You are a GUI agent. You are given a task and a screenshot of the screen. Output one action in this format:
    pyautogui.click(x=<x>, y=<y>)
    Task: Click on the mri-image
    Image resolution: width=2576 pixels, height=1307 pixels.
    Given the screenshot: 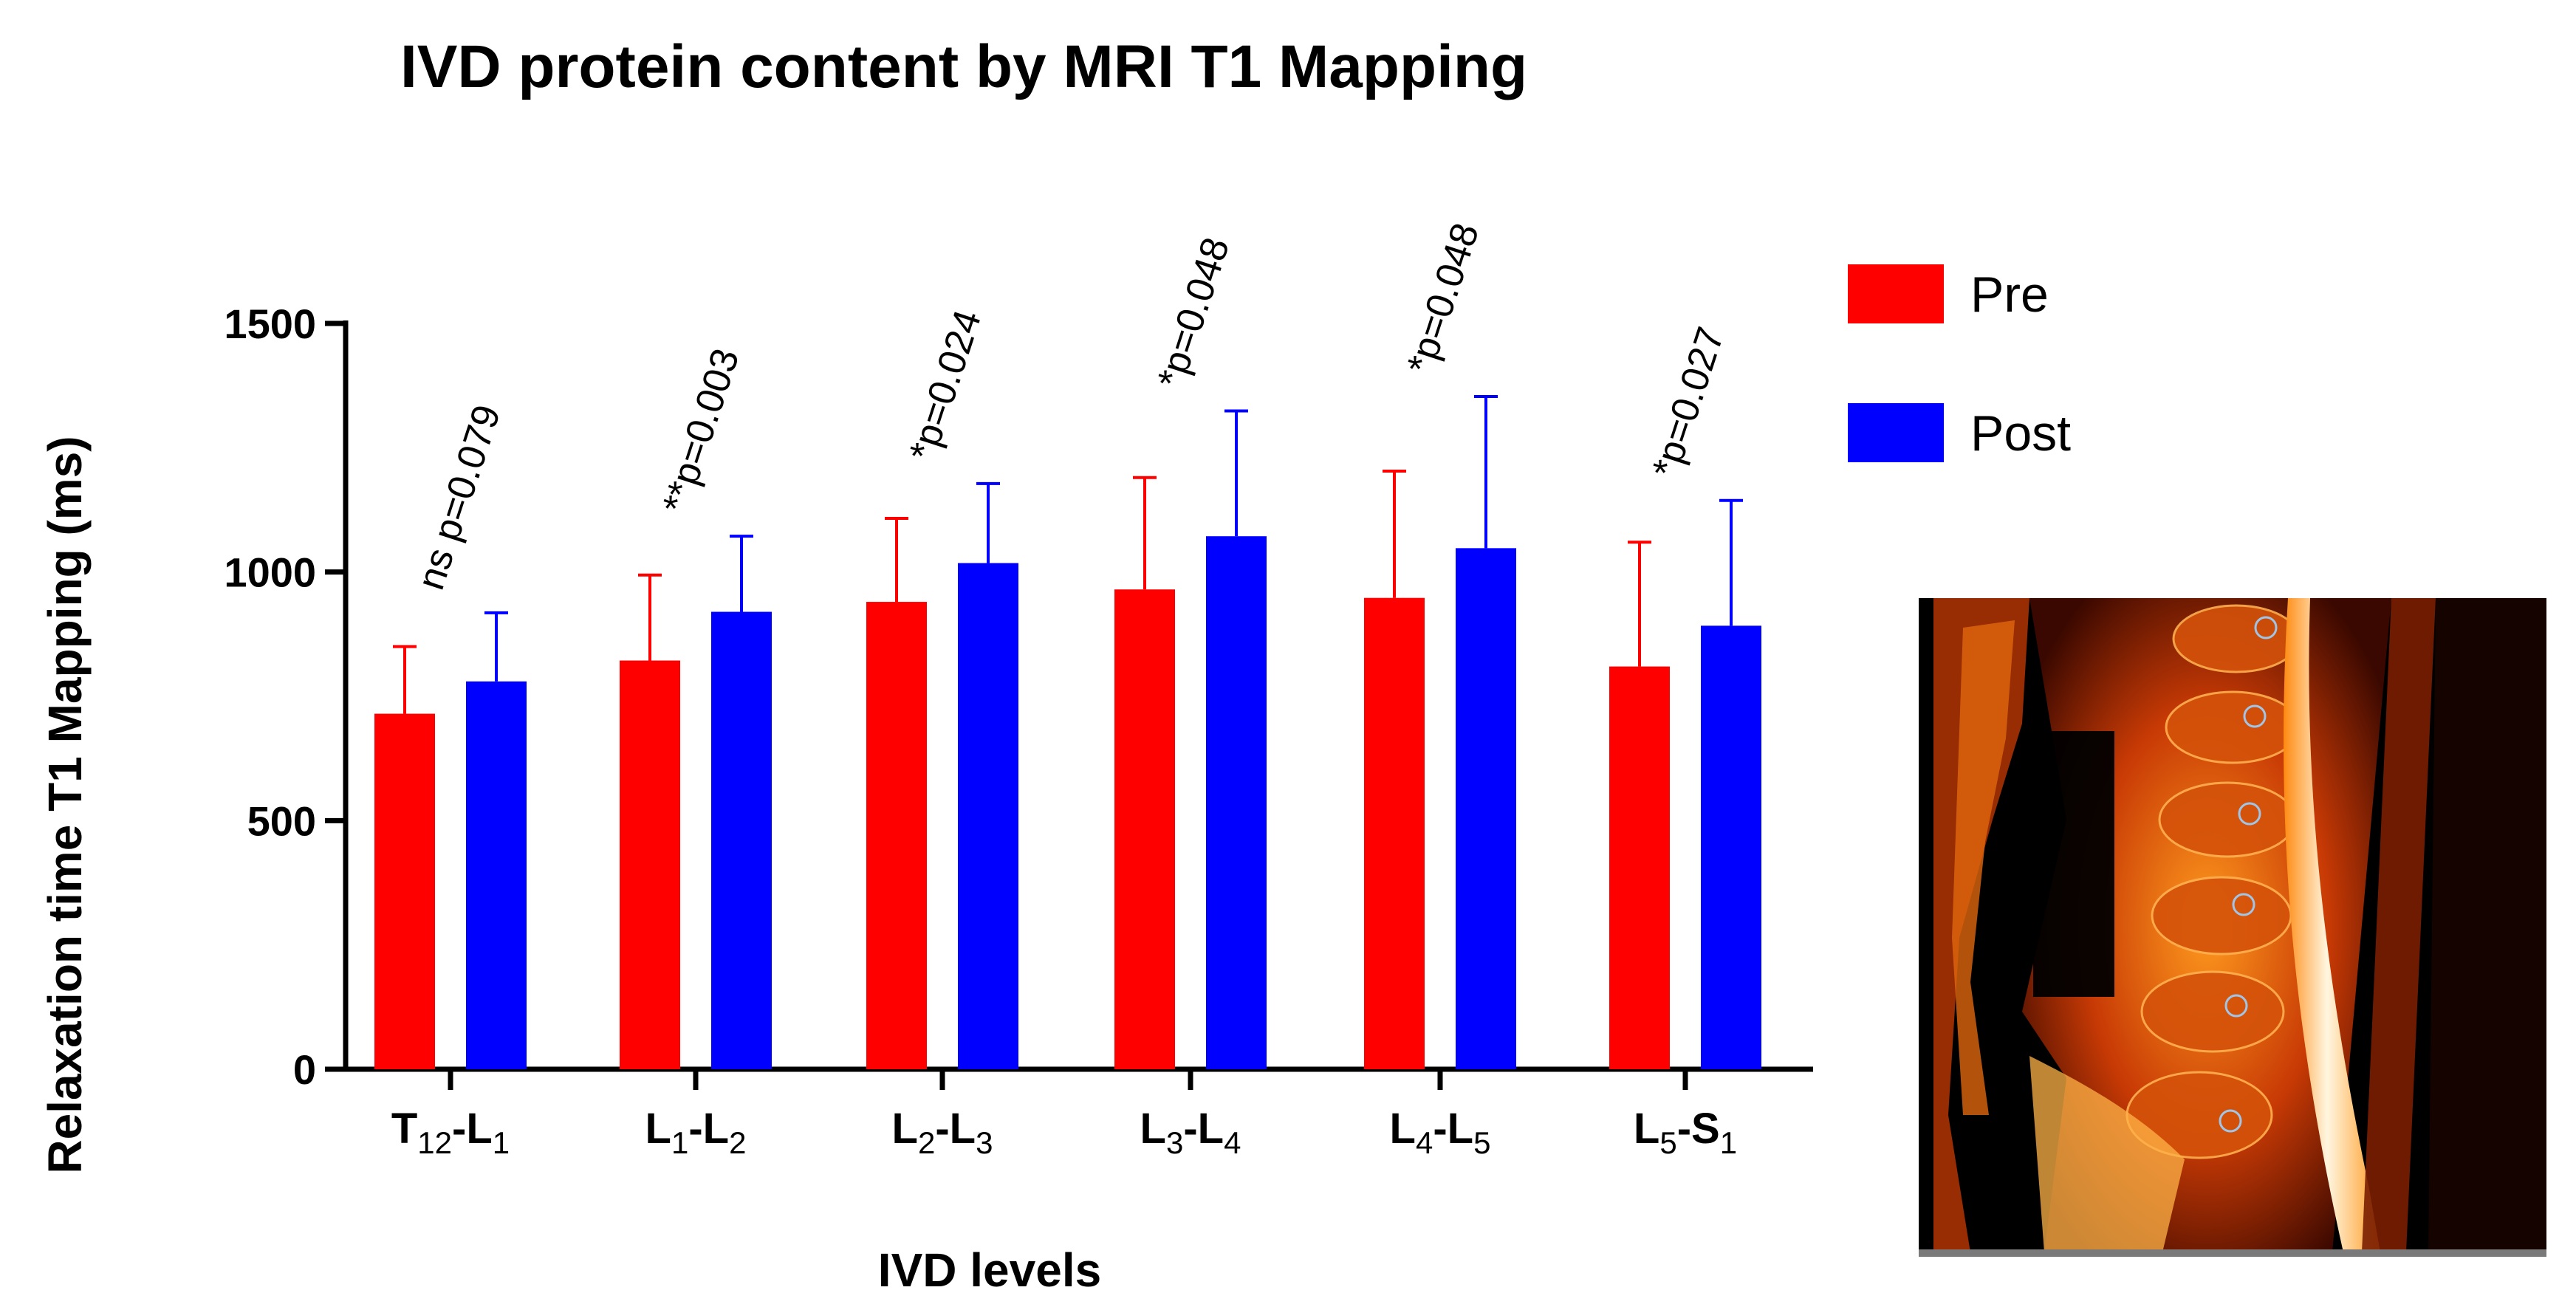 What is the action you would take?
    pyautogui.click(x=2232, y=925)
    